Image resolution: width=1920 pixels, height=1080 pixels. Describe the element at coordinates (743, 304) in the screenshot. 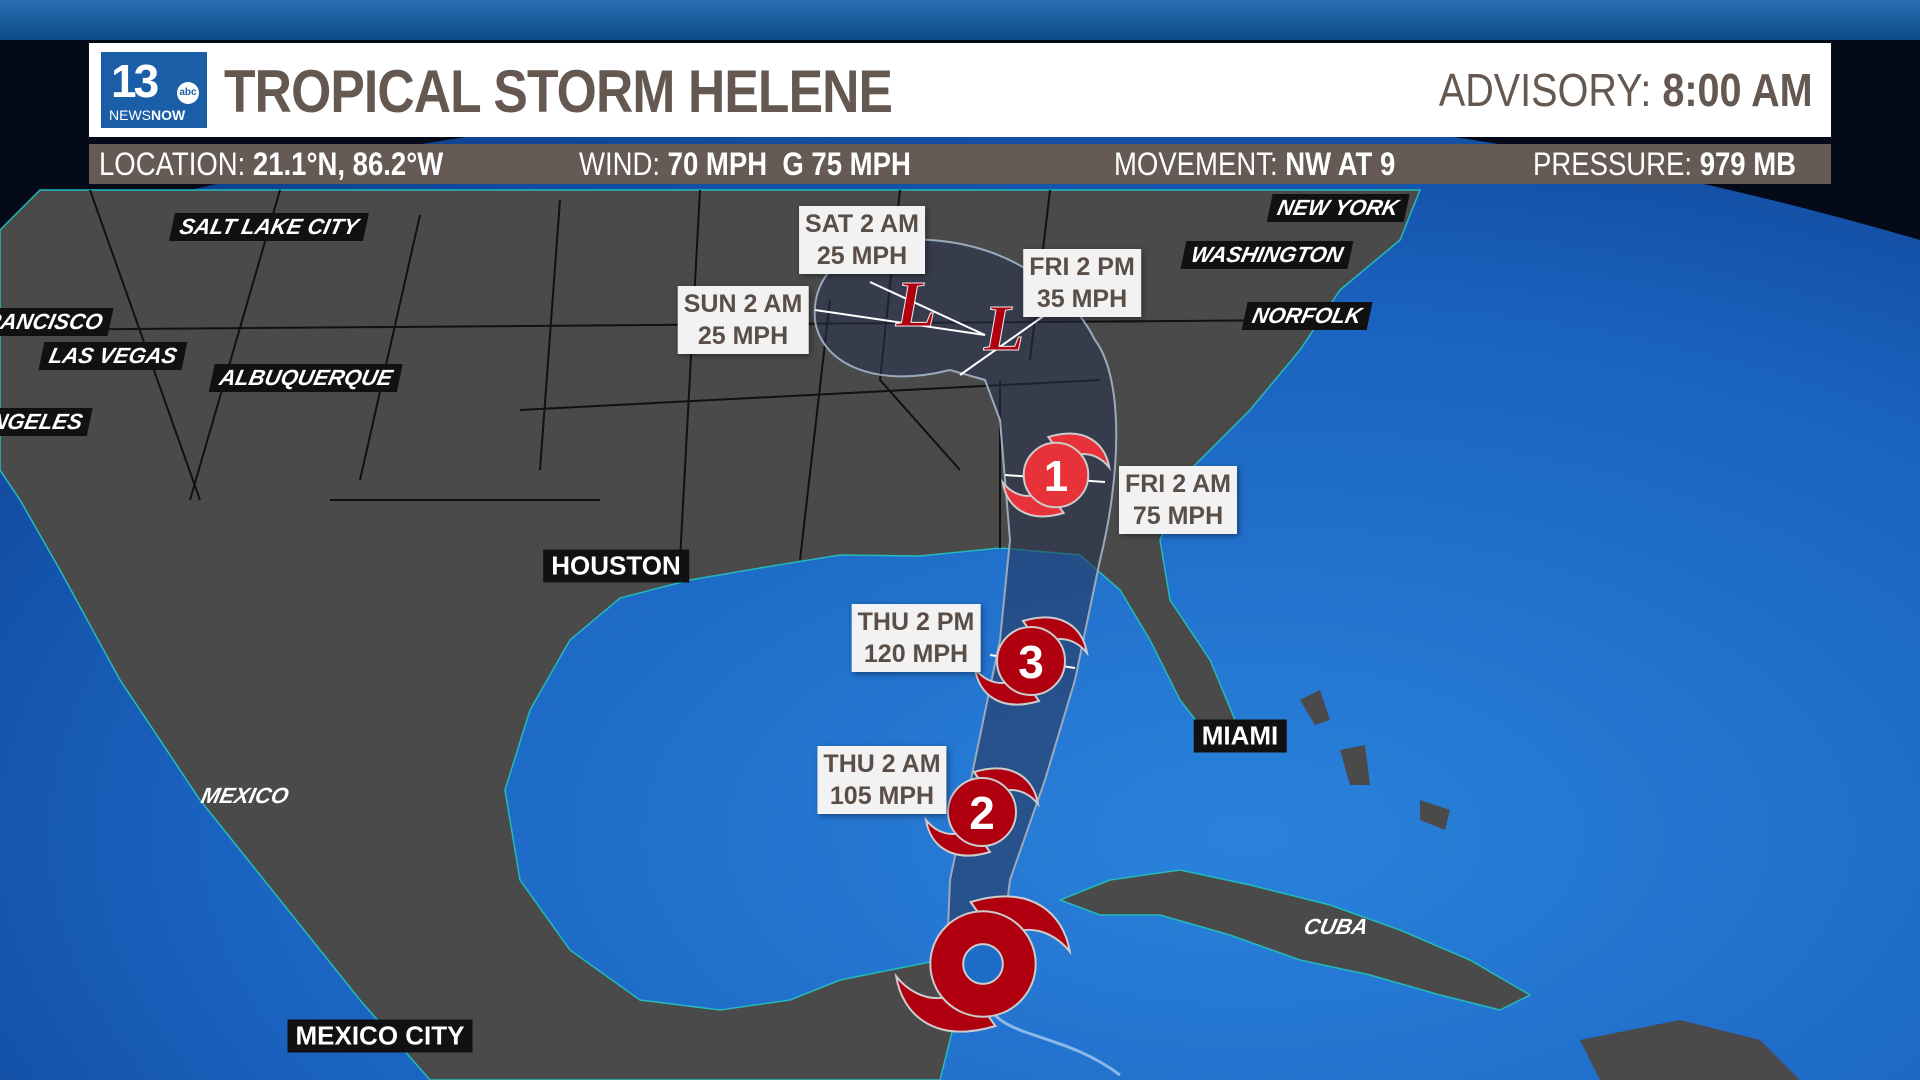

I see `forecast-time: SUN 2 AM` at that location.